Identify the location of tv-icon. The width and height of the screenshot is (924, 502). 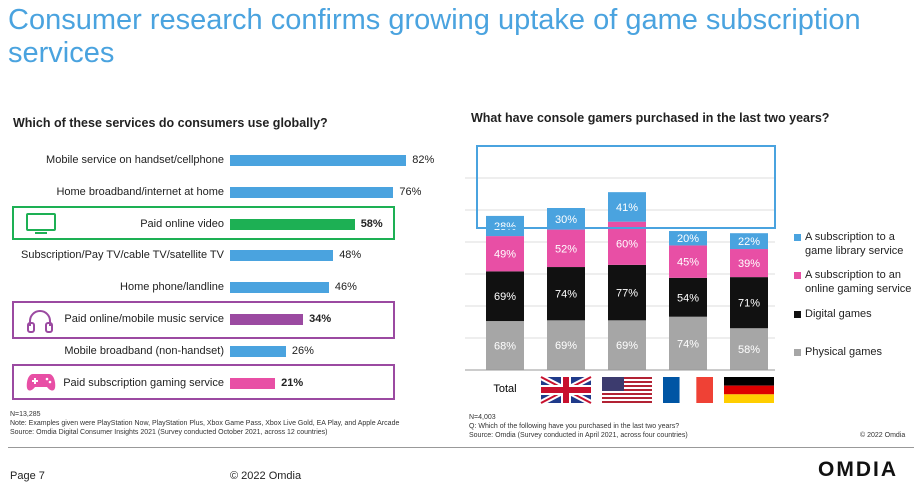
(41, 223).